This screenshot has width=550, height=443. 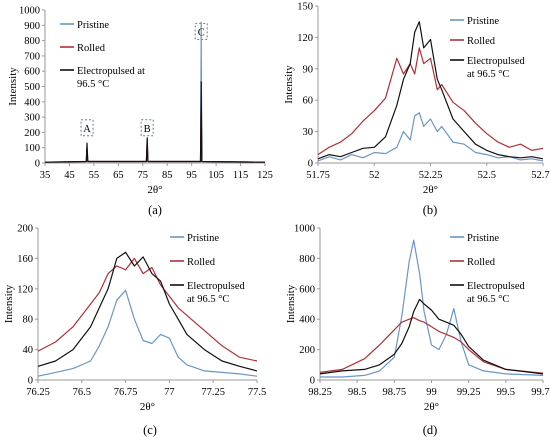 What do you see at coordinates (308, 132) in the screenshot?
I see `y-tick-label: 30` at bounding box center [308, 132].